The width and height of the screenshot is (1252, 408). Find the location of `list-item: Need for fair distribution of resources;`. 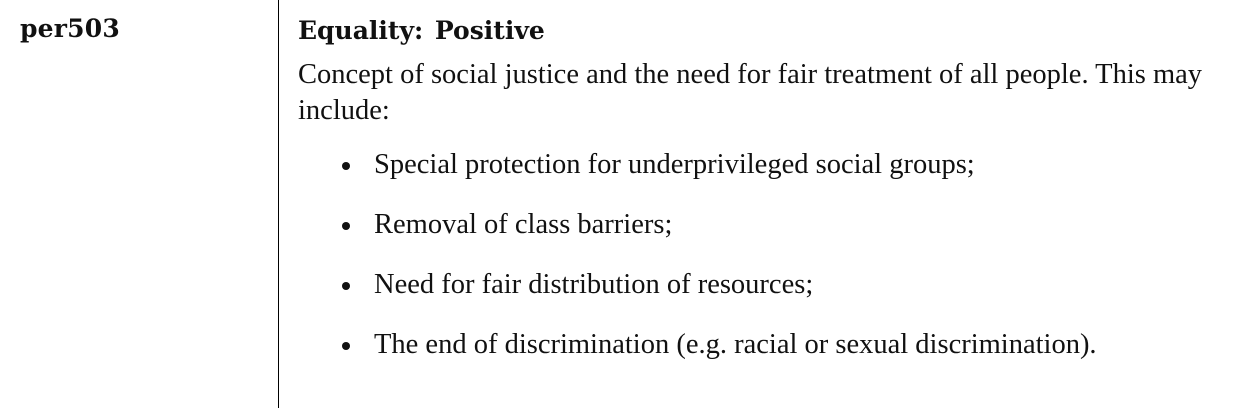

list-item: Need for fair distribution of resources; is located at coordinates (770, 285).